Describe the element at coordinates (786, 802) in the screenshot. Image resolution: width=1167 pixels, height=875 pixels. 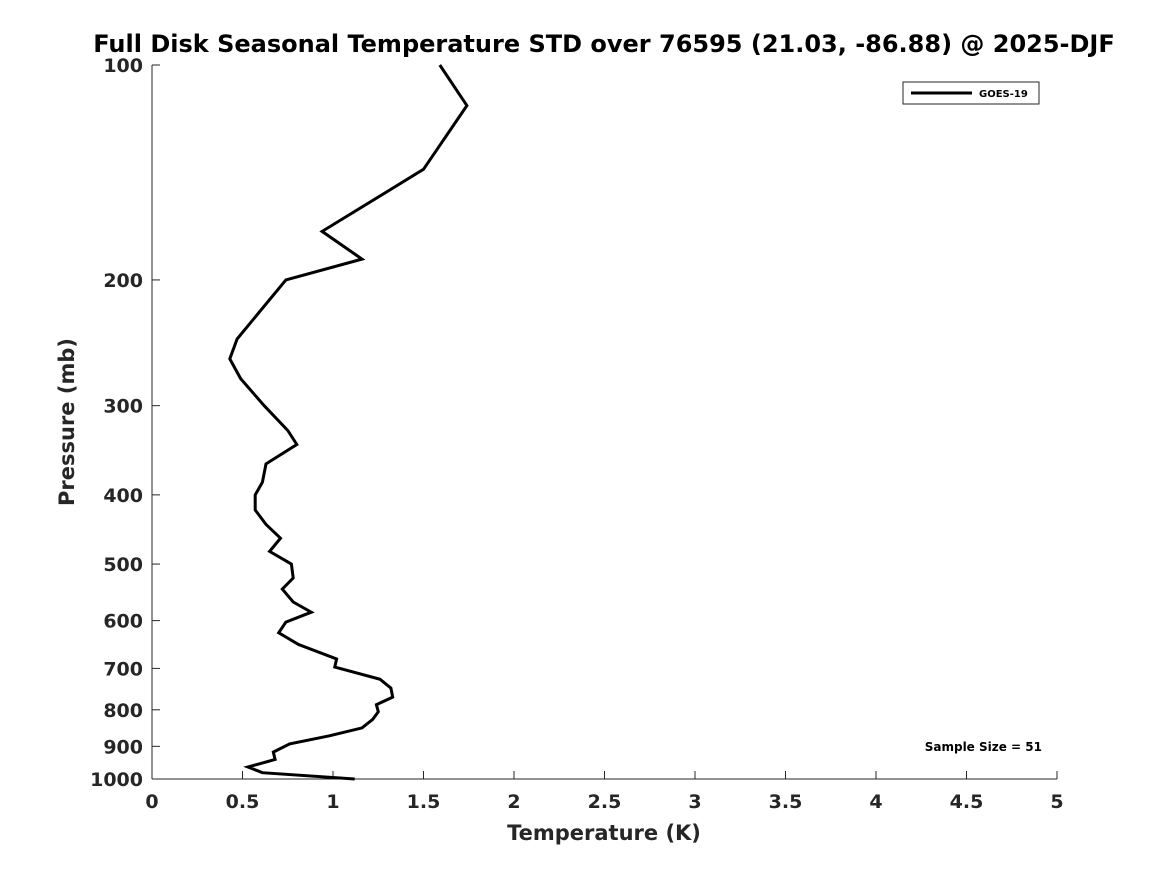
I see `x-tick-label: 3.5` at that location.